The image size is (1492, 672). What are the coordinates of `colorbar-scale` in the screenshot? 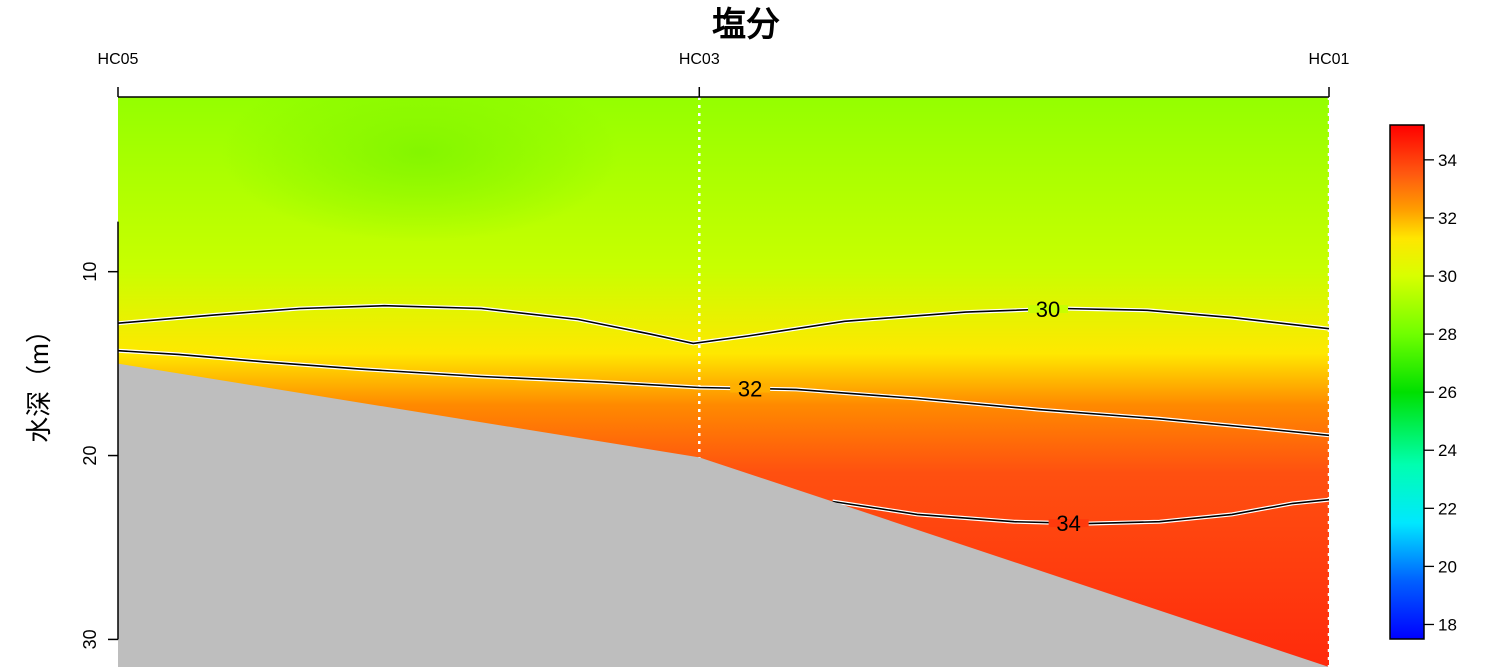 It's located at (1407, 382).